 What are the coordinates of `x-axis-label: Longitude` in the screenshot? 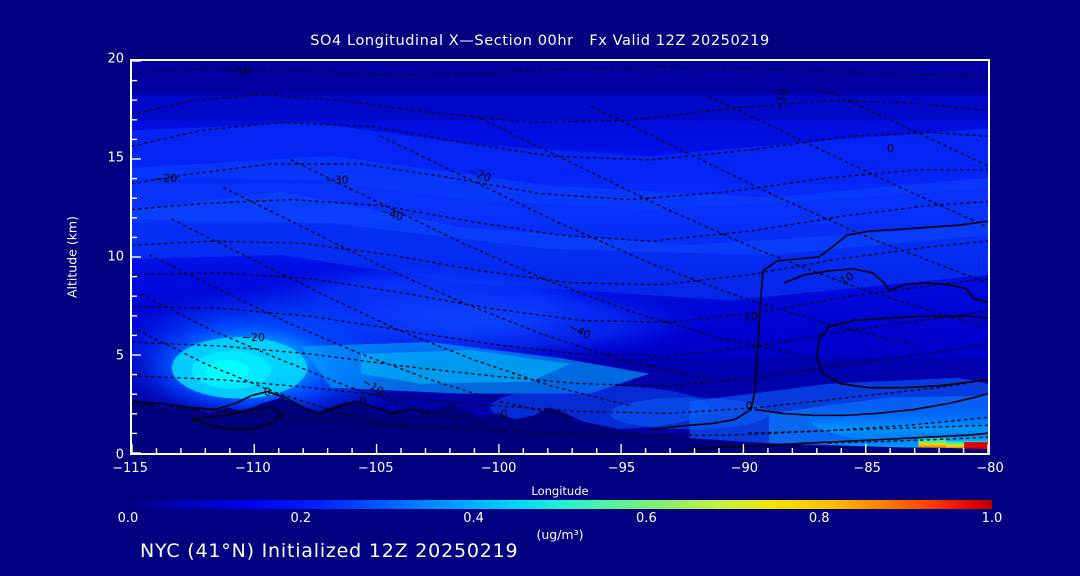 It's located at (560, 491).